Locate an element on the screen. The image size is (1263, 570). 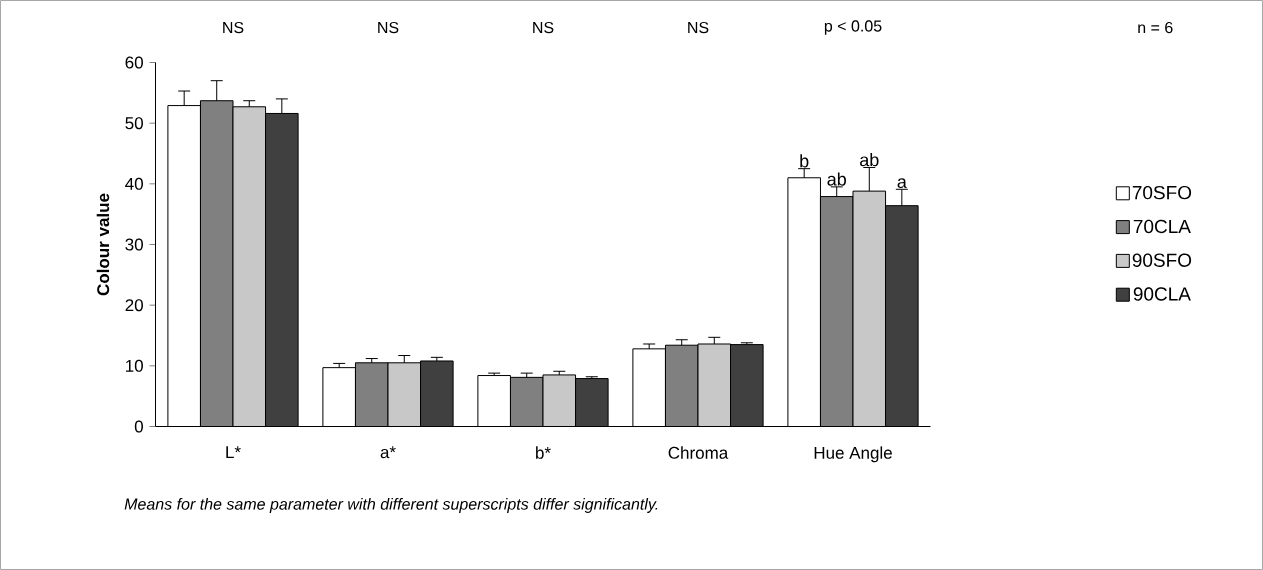
y-tick-label: 20 is located at coordinates (134, 305).